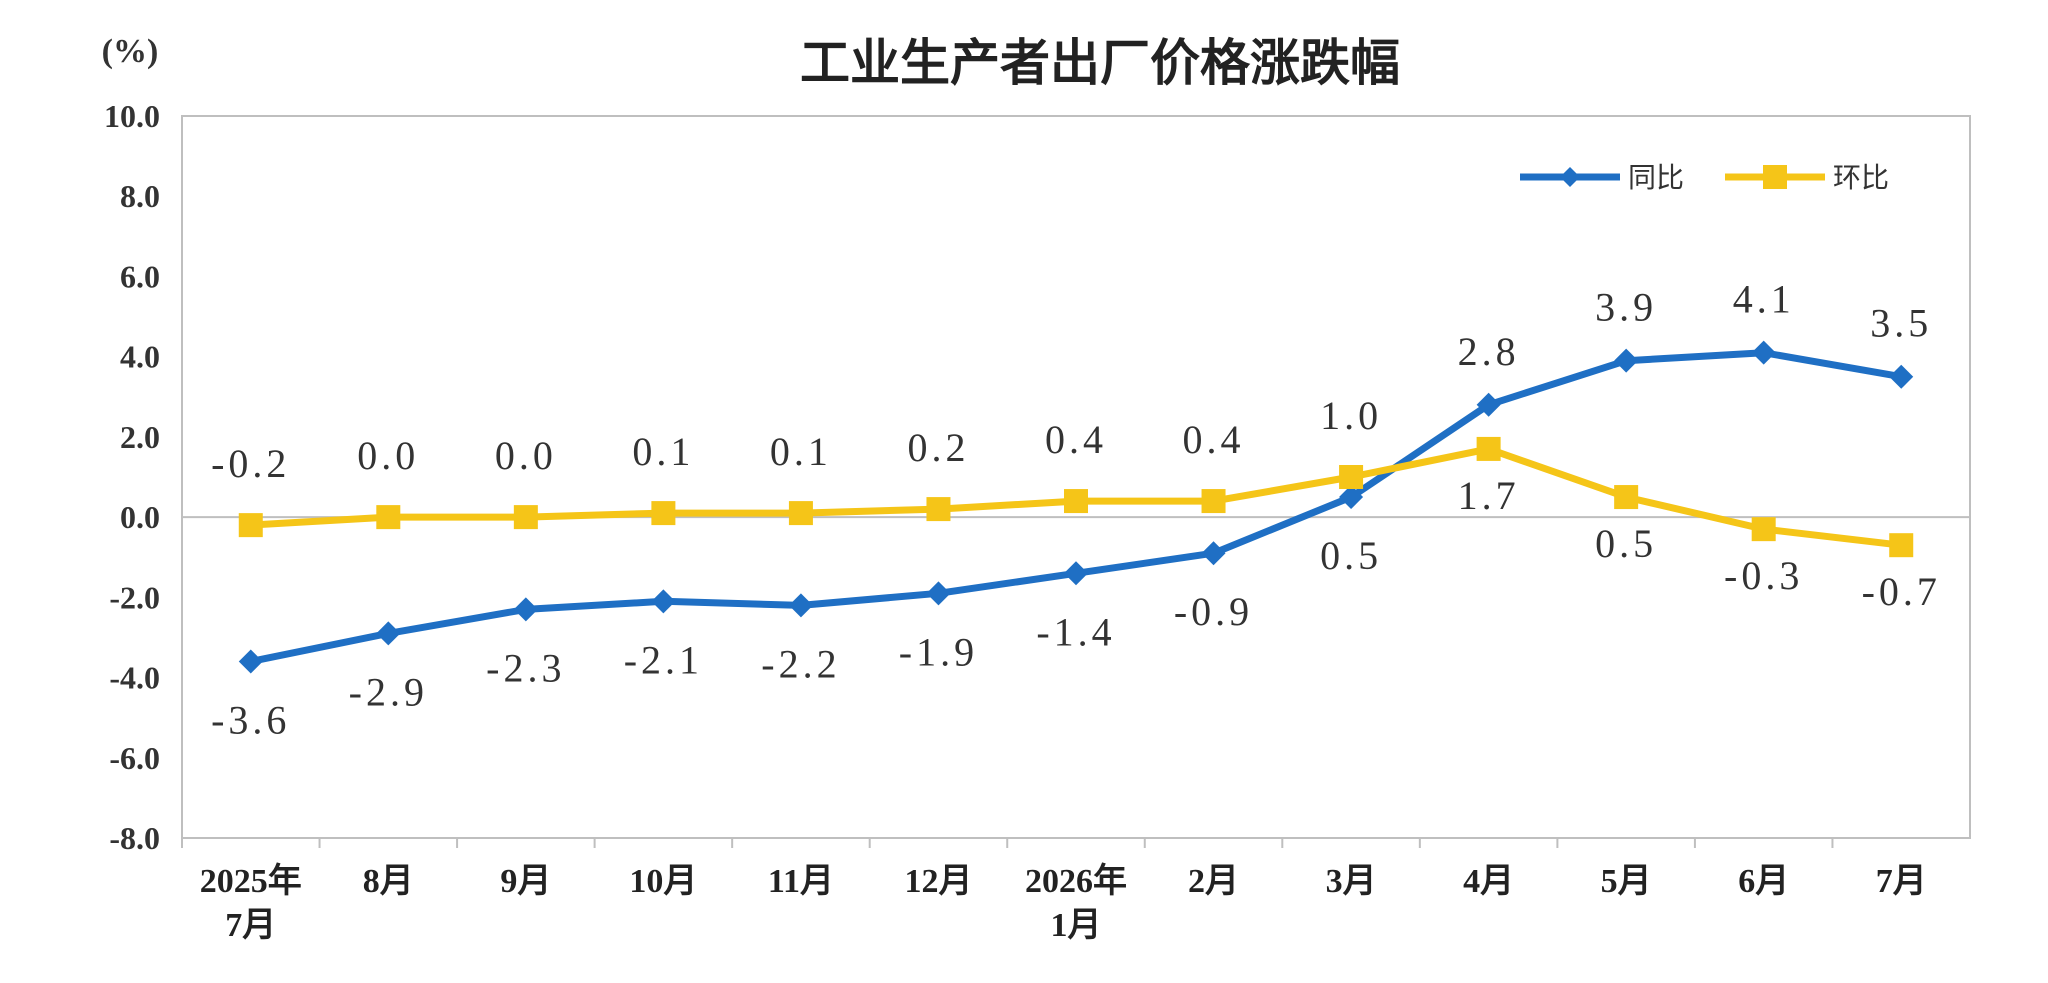 Image resolution: width=2048 pixels, height=983 pixels. I want to click on data-label-mom: 0.5, so click(1626, 543).